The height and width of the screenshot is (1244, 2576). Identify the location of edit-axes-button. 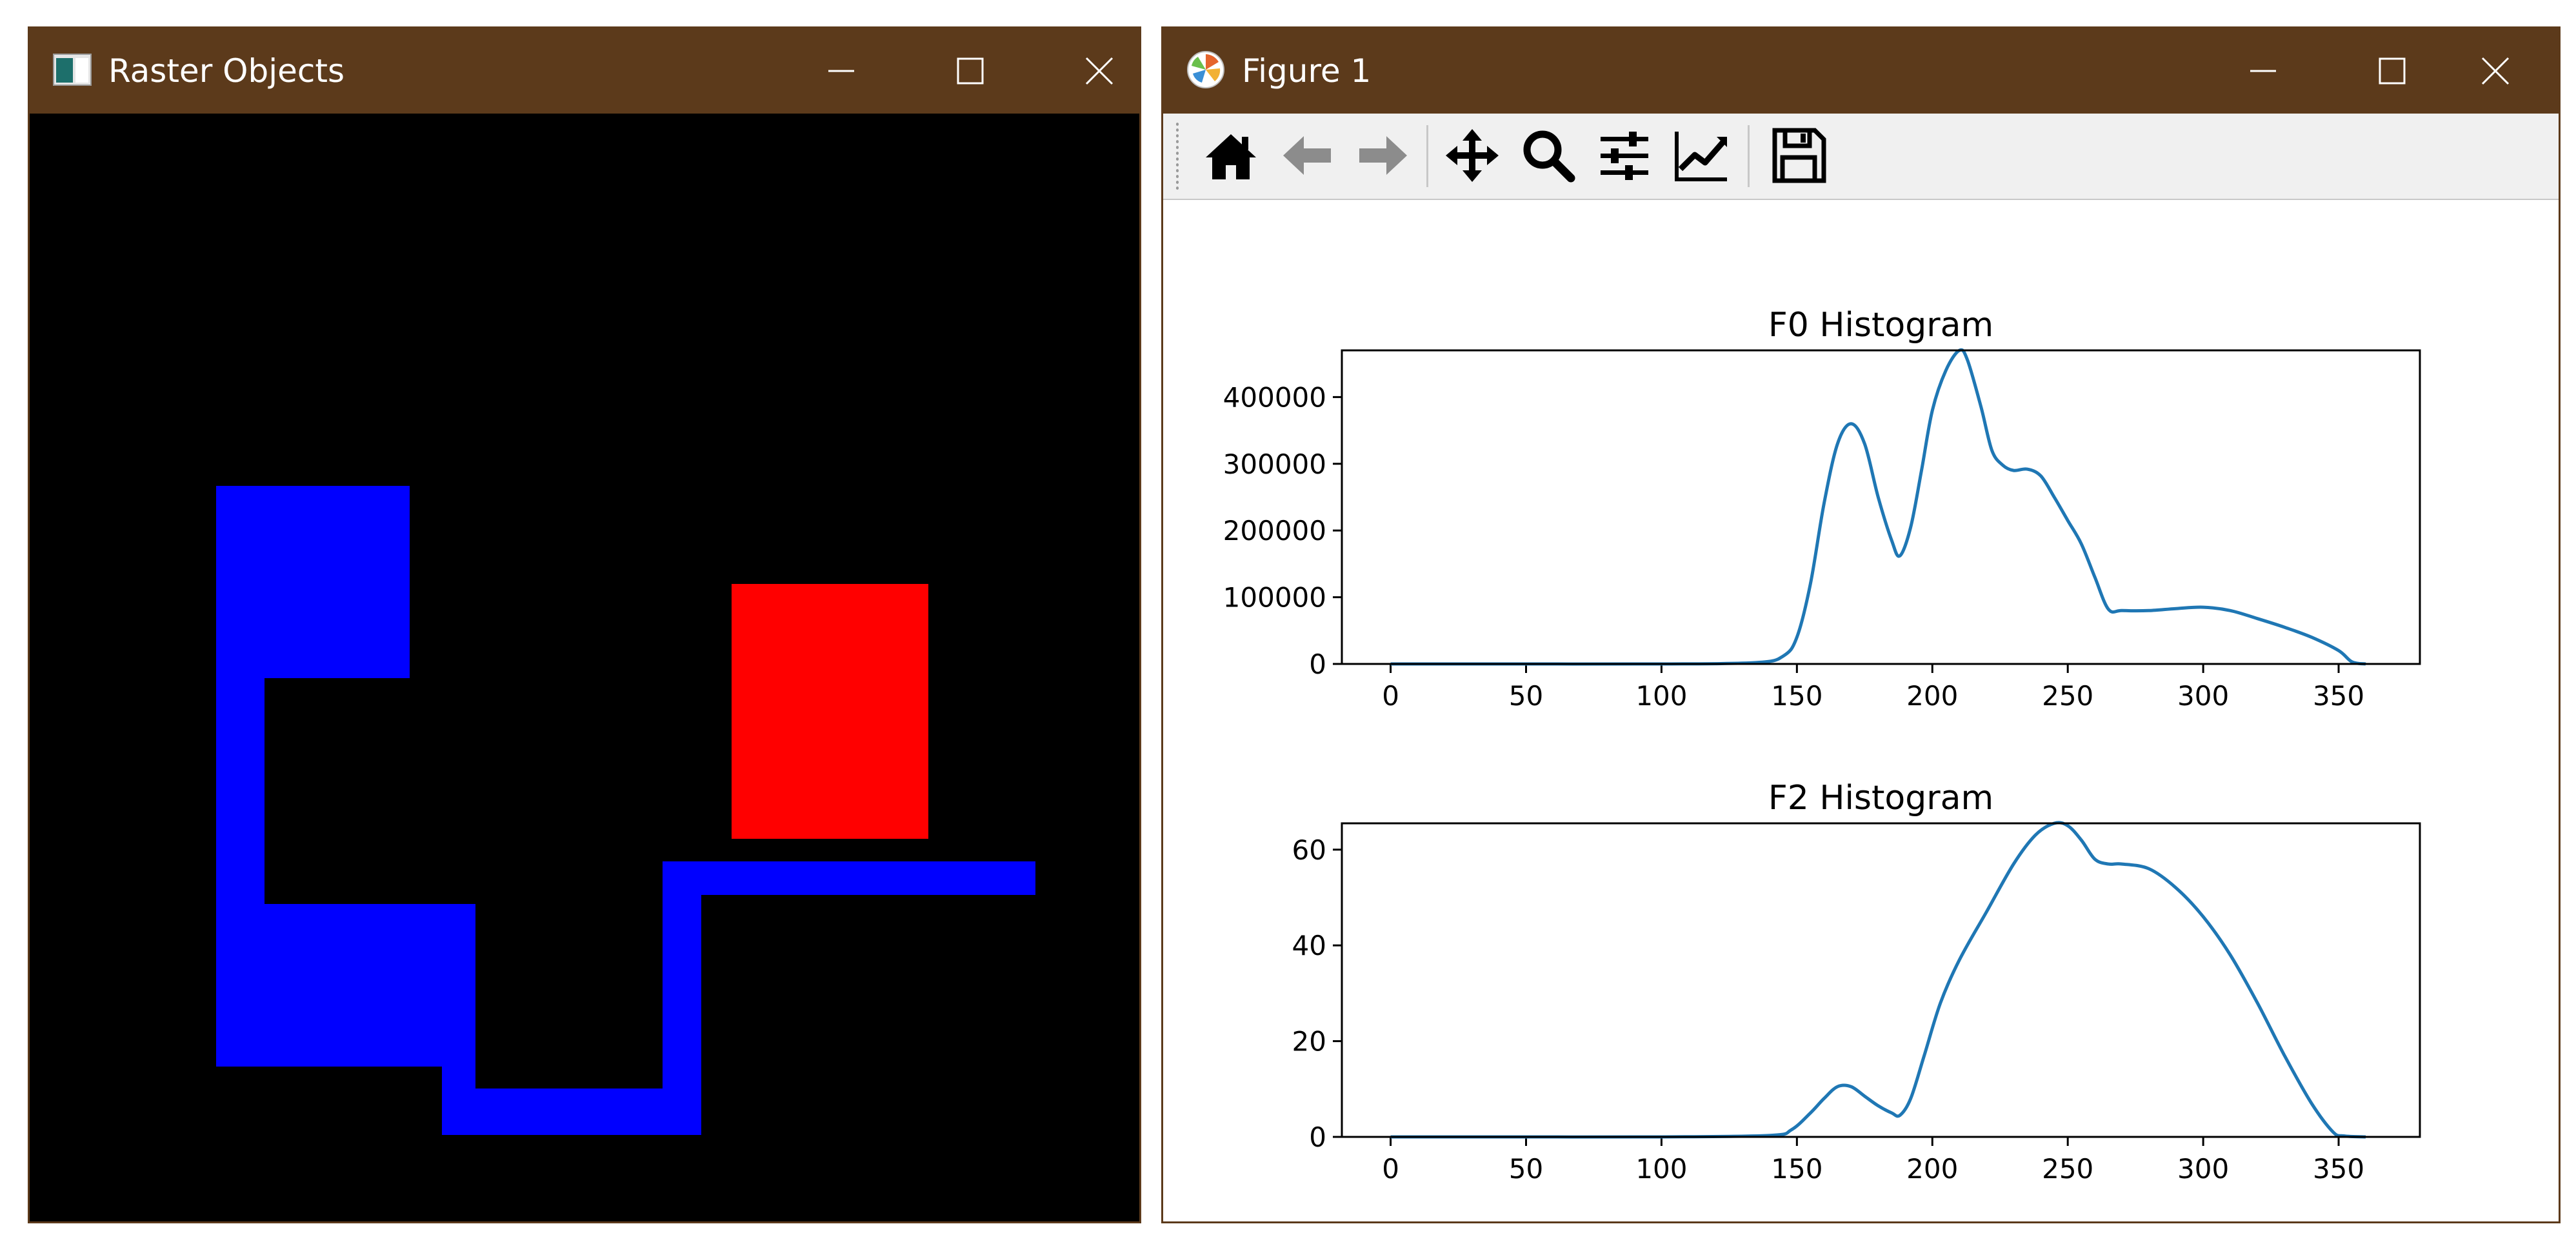
(1700, 157).